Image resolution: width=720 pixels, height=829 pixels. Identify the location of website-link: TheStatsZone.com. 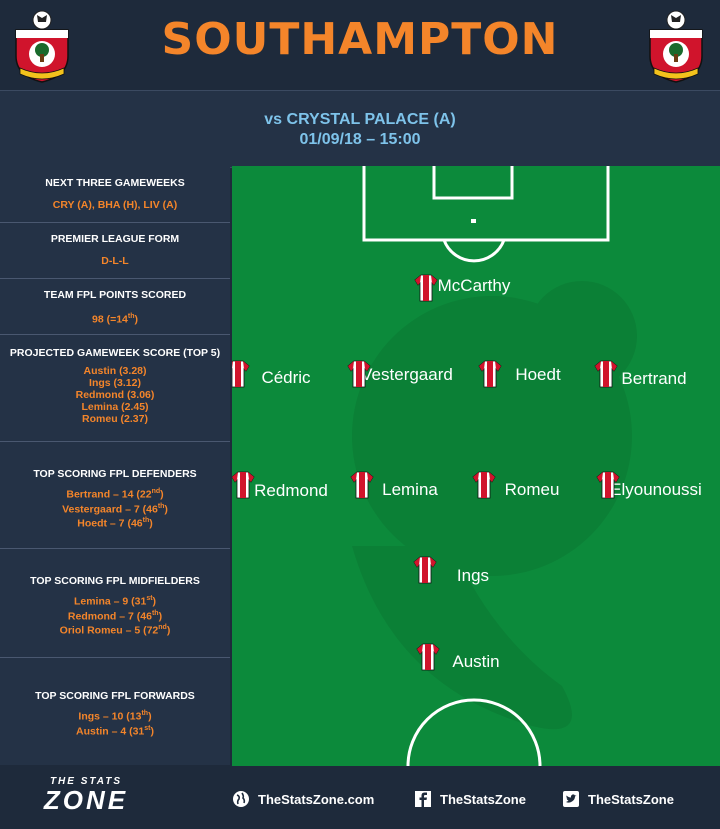
(303, 799).